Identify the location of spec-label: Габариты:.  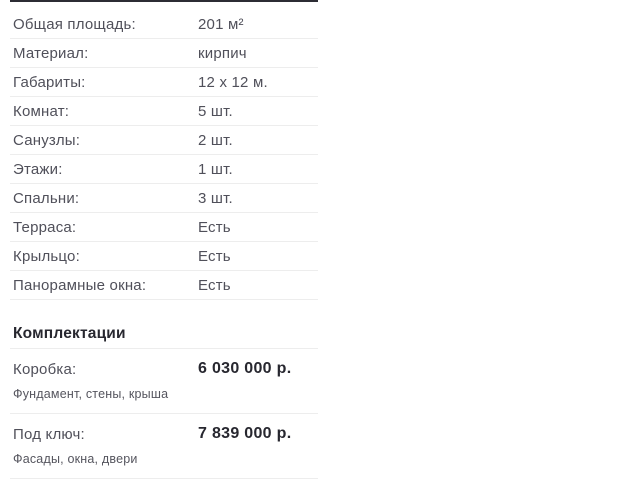
(49, 82).